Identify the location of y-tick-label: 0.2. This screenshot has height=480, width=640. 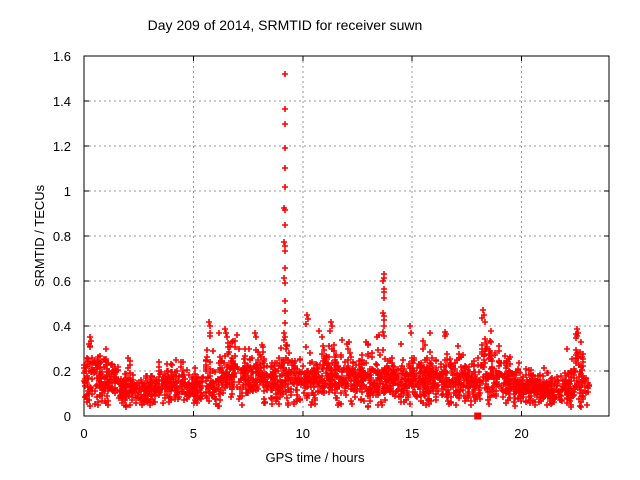
(62, 371).